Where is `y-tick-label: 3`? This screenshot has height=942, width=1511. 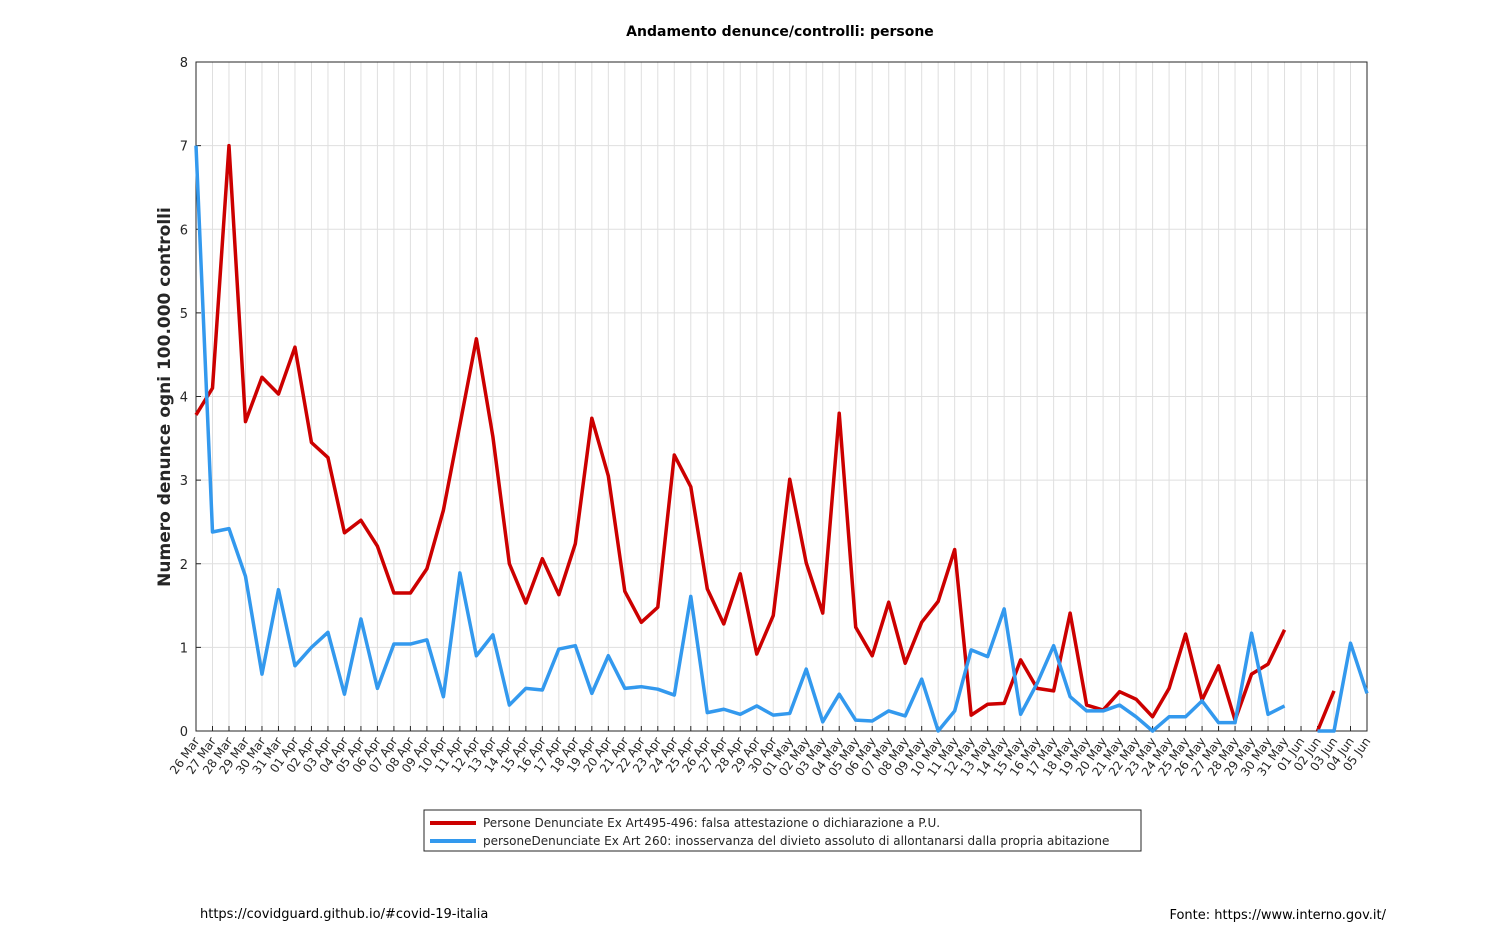
y-tick-label: 3 is located at coordinates (184, 481).